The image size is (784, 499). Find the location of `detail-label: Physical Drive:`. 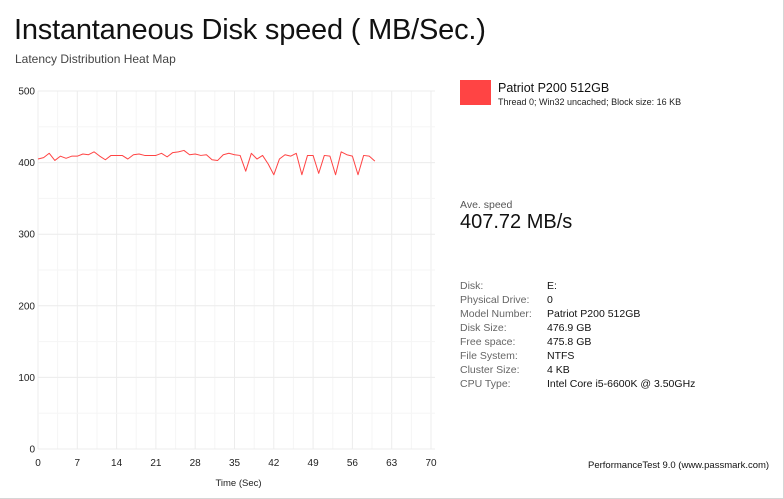

detail-label: Physical Drive: is located at coordinates (495, 300).